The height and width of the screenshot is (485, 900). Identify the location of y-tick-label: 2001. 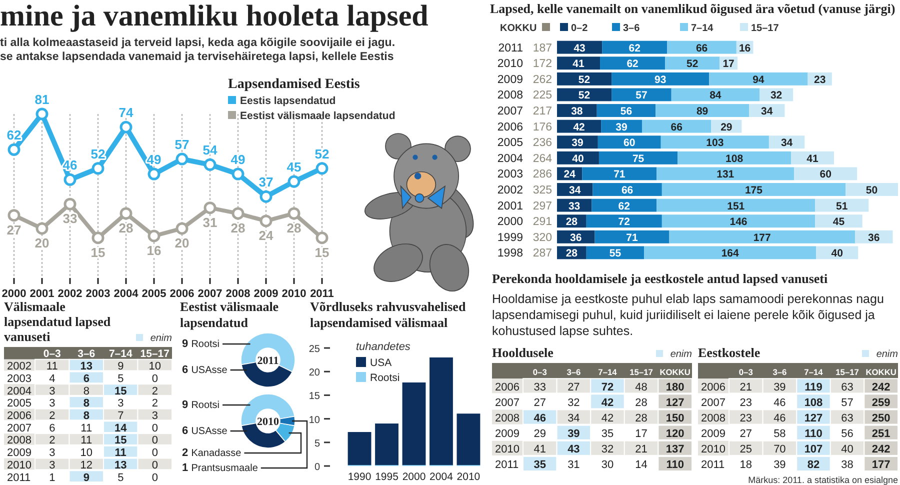
(510, 206).